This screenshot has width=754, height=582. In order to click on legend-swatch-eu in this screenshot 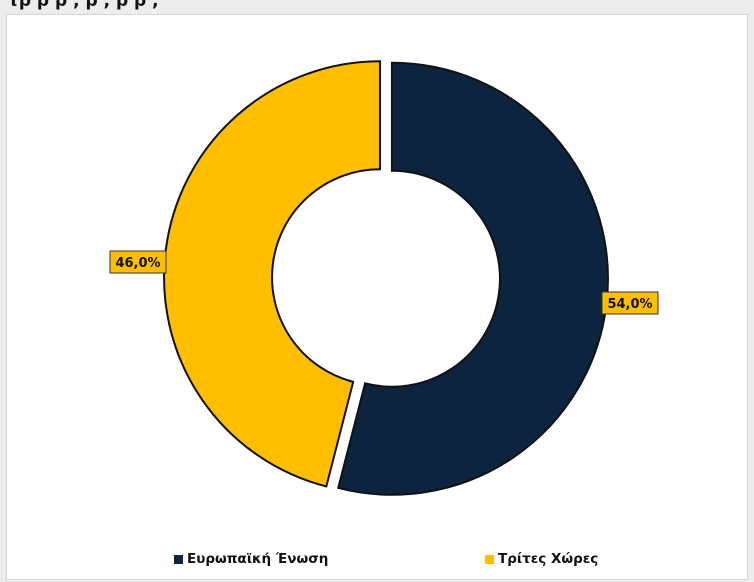, I will do `click(178, 559)`.